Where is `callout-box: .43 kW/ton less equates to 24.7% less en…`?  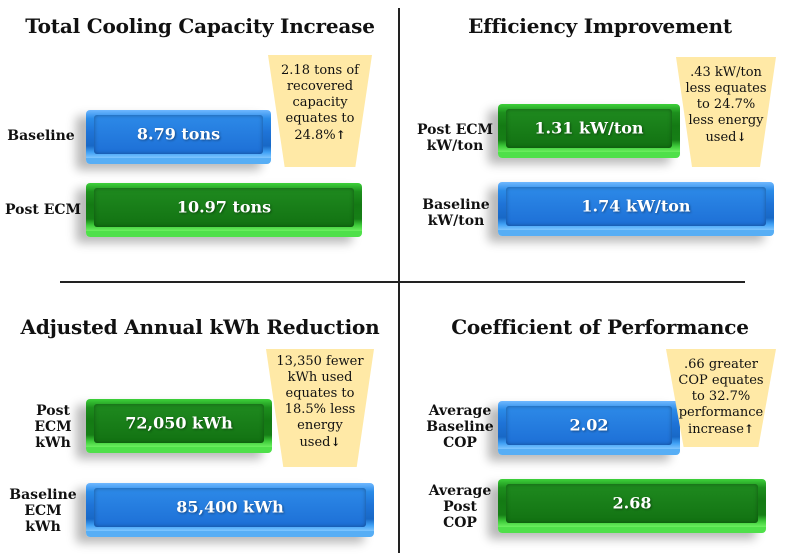 callout-box: .43 kW/ton less equates to 24.7% less en… is located at coordinates (726, 112).